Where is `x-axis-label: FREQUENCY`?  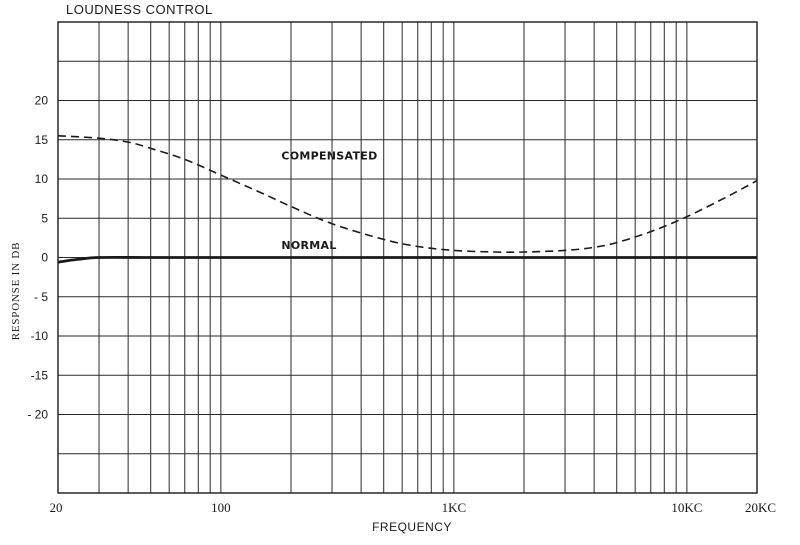 x-axis-label: FREQUENCY is located at coordinates (412, 527).